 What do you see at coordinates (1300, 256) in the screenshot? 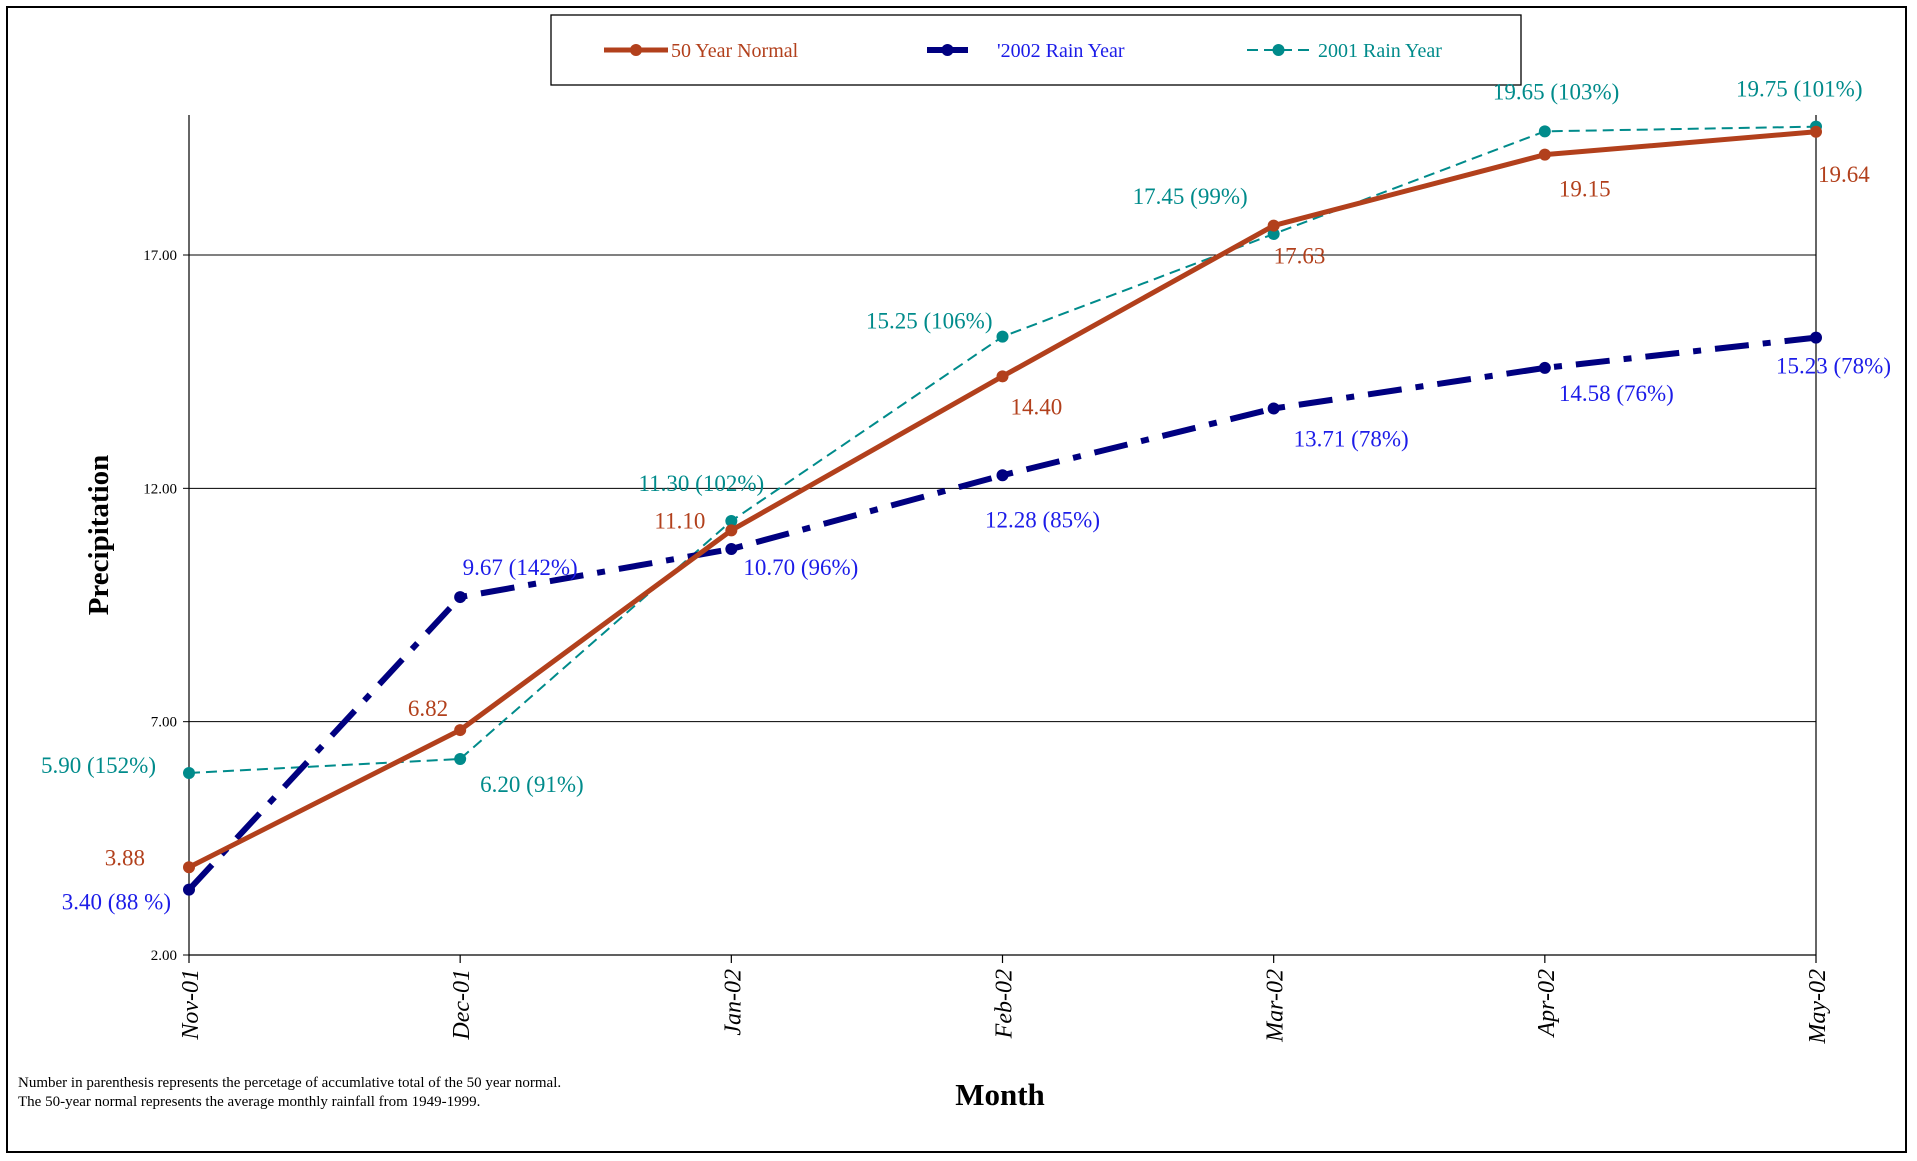
I see `data-label: 17.63` at bounding box center [1300, 256].